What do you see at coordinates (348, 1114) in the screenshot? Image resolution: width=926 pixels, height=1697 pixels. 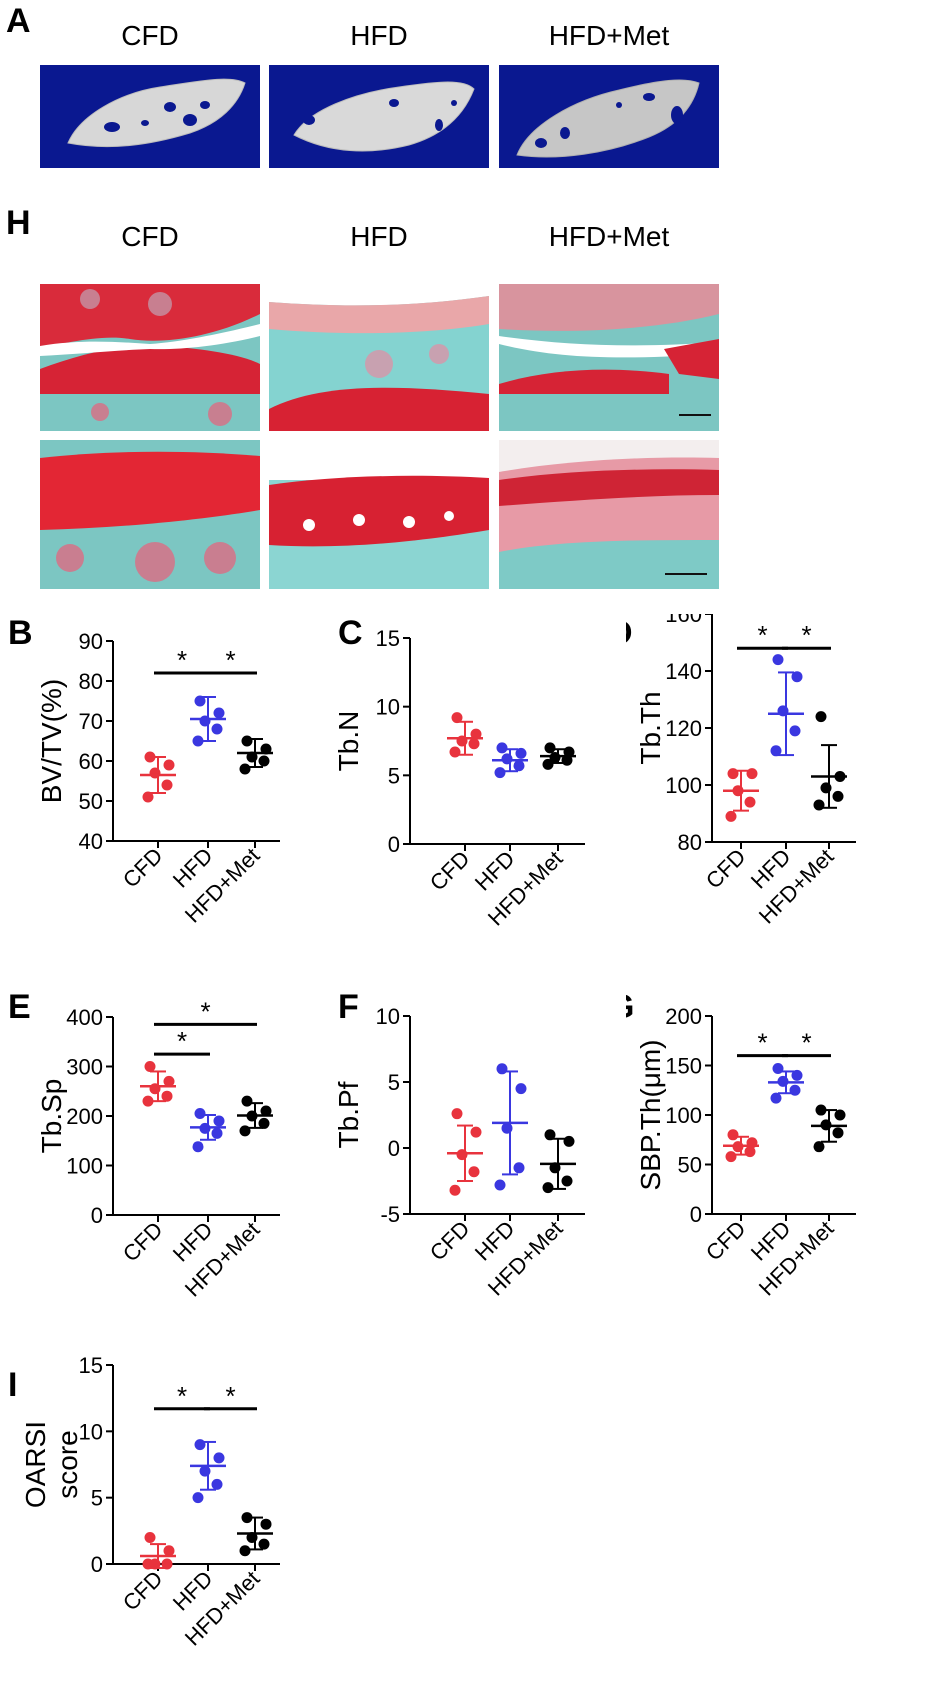 I see `y-axis-label-f: Tb.Pf` at bounding box center [348, 1114].